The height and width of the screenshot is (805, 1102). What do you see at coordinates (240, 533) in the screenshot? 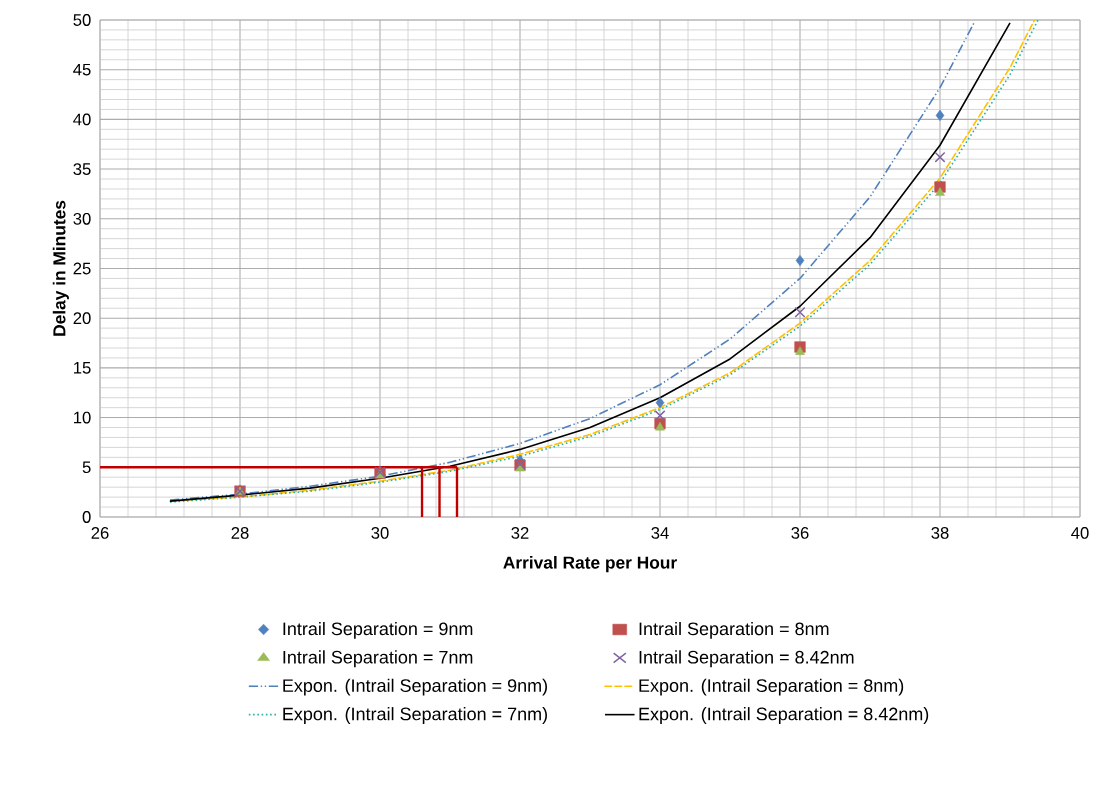
I see `x-tick-label: 28` at bounding box center [240, 533].